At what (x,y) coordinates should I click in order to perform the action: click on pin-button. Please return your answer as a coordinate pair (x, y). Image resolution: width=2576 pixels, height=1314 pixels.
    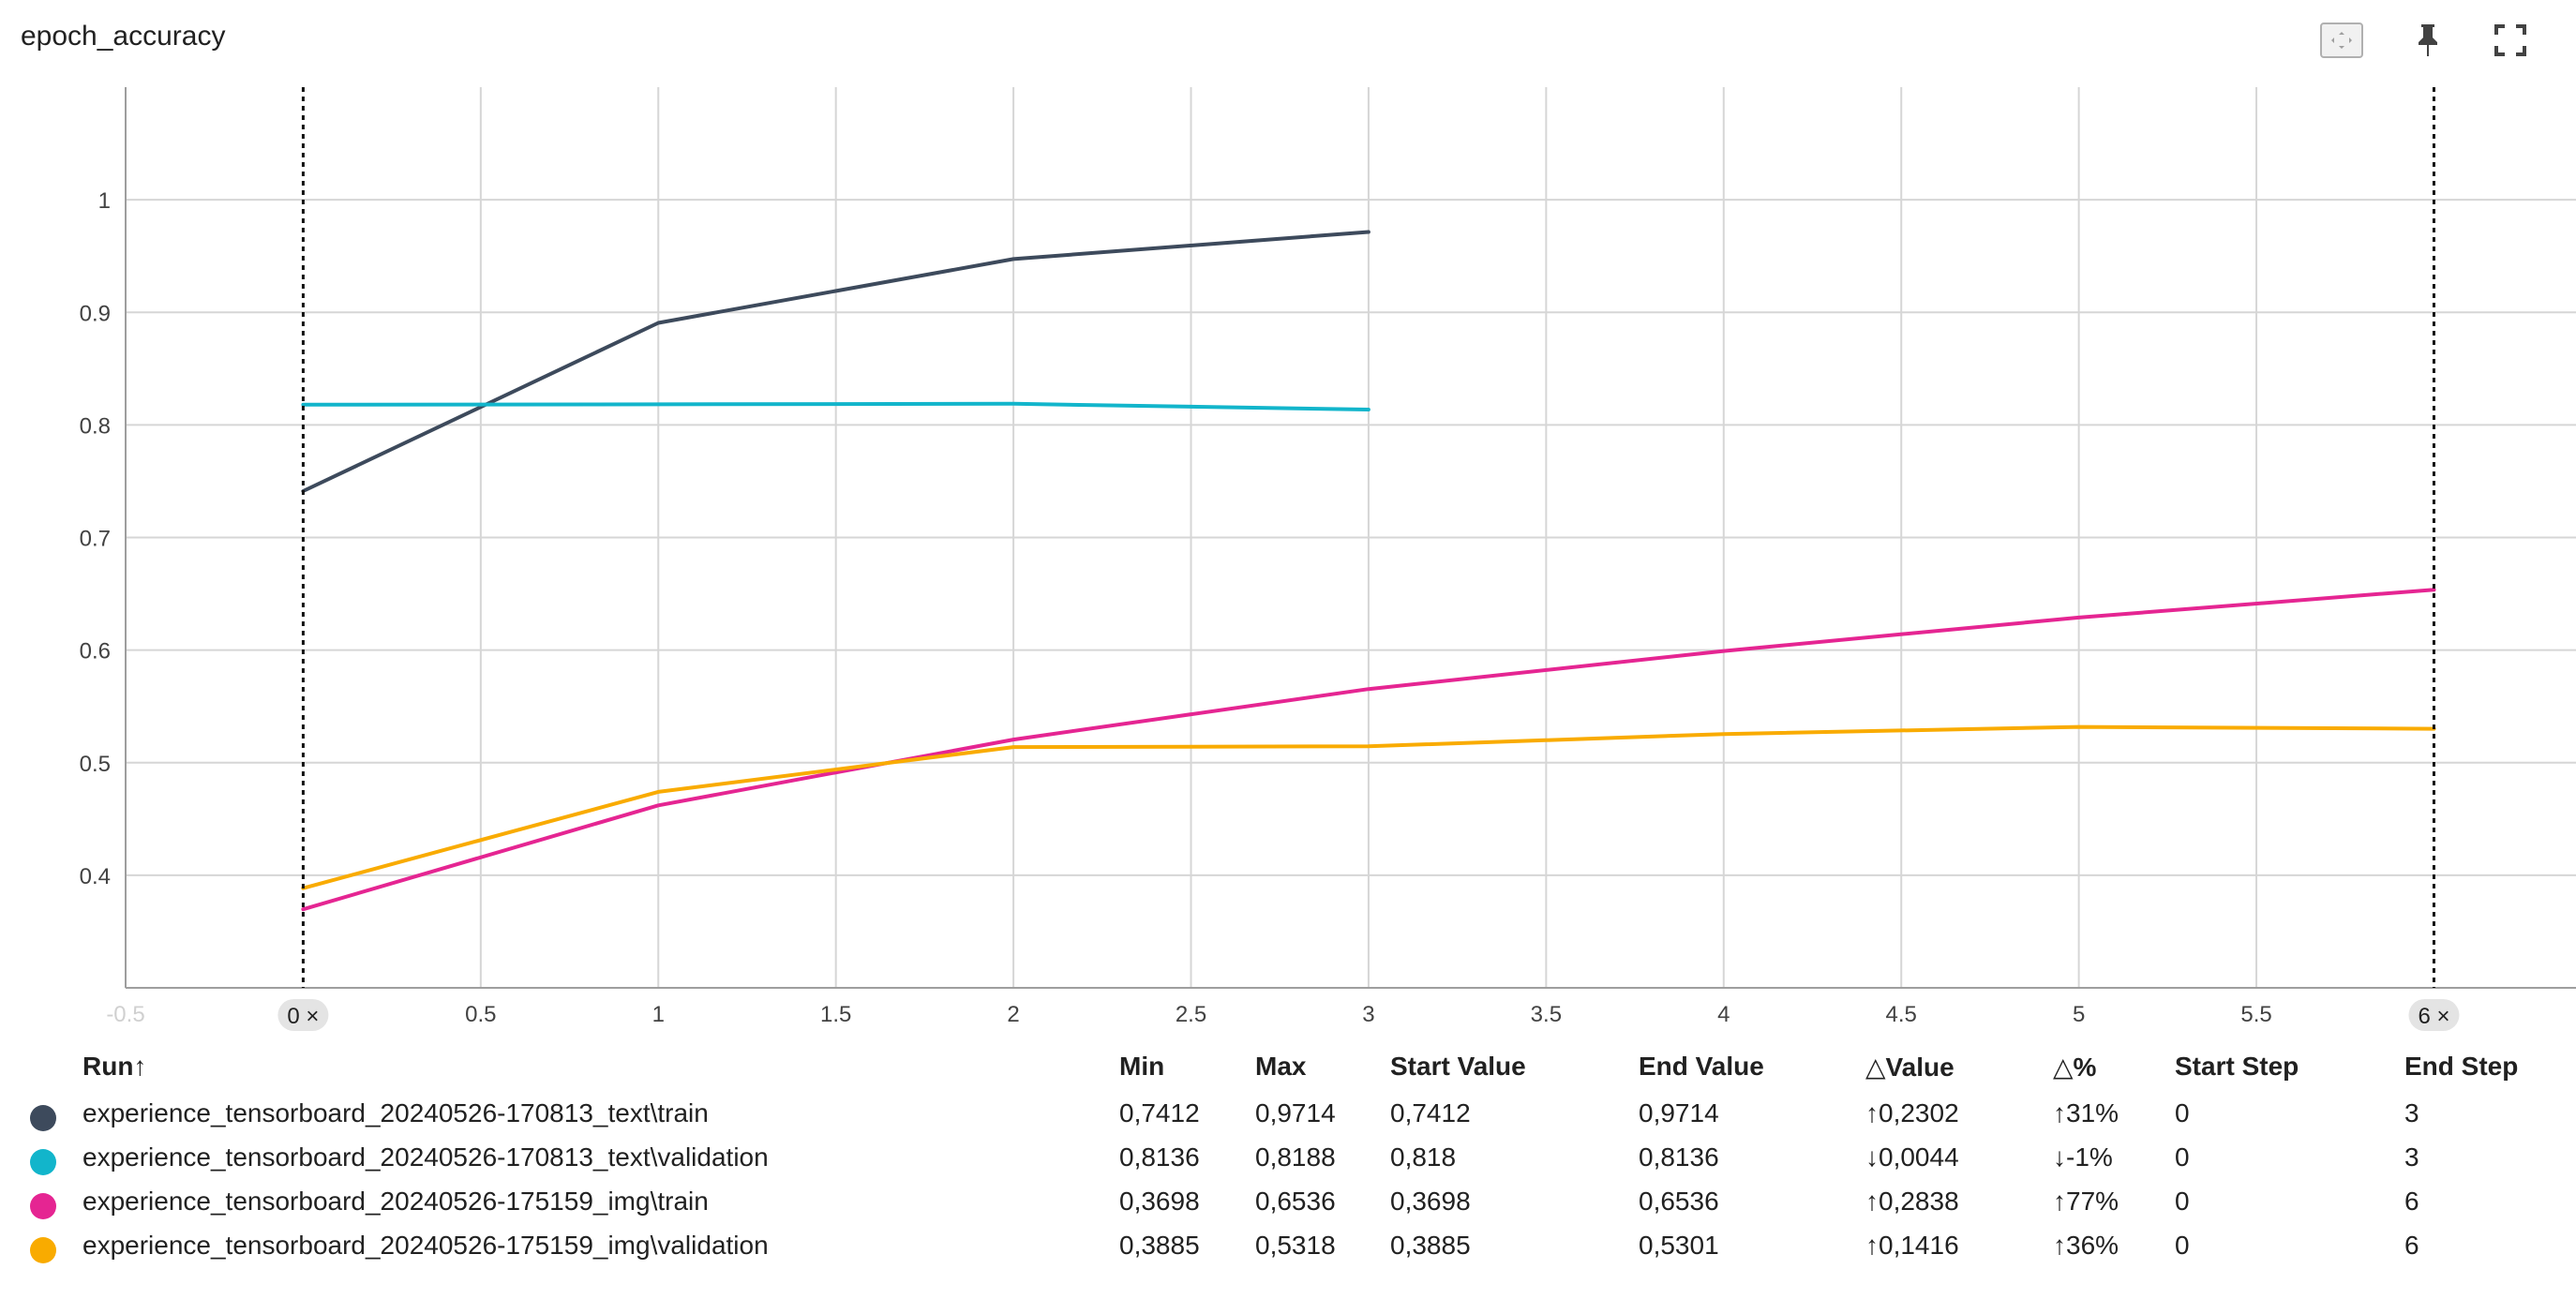
    Looking at the image, I should click on (2428, 40).